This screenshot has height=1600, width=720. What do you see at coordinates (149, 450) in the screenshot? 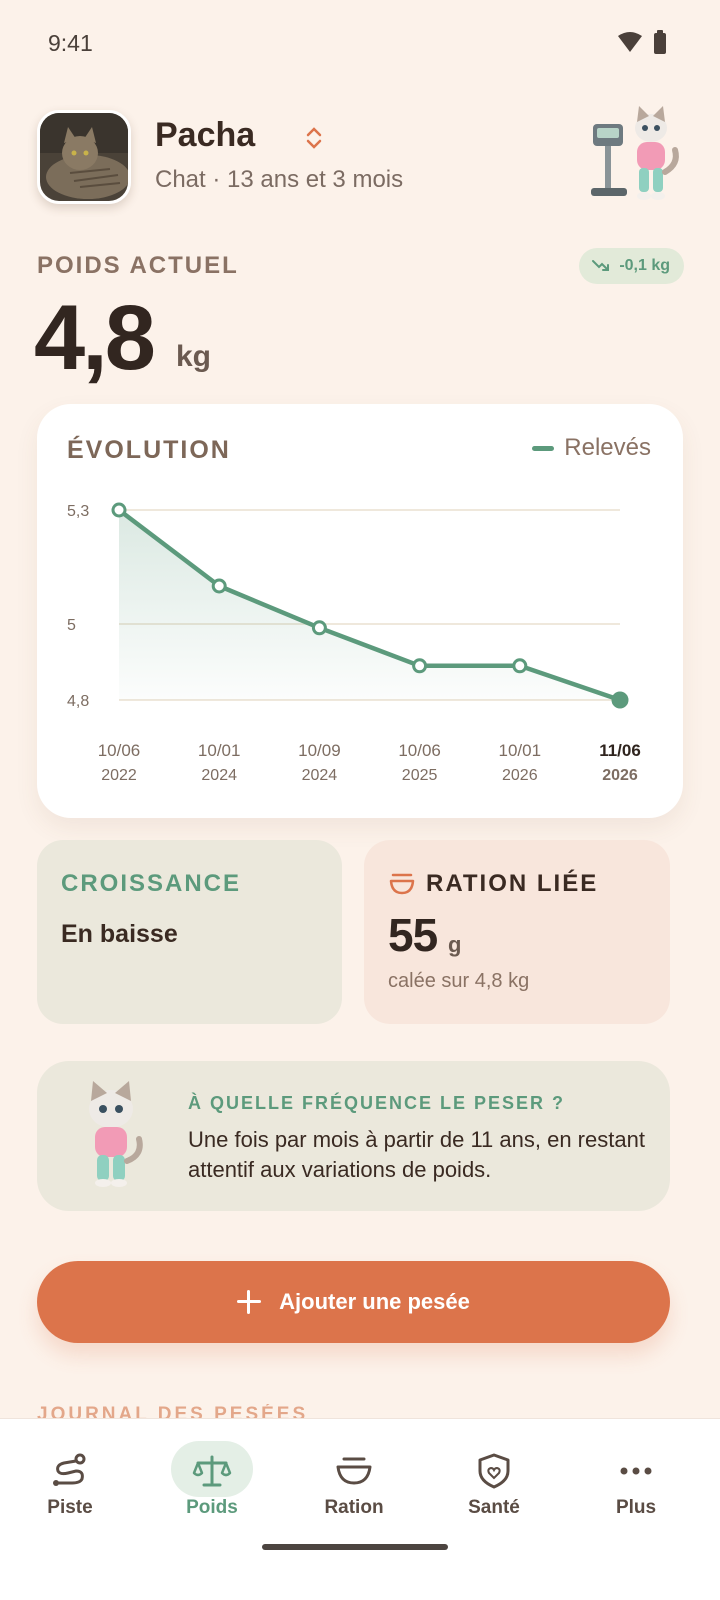
I see `chart-title: ÉVOLUTION` at bounding box center [149, 450].